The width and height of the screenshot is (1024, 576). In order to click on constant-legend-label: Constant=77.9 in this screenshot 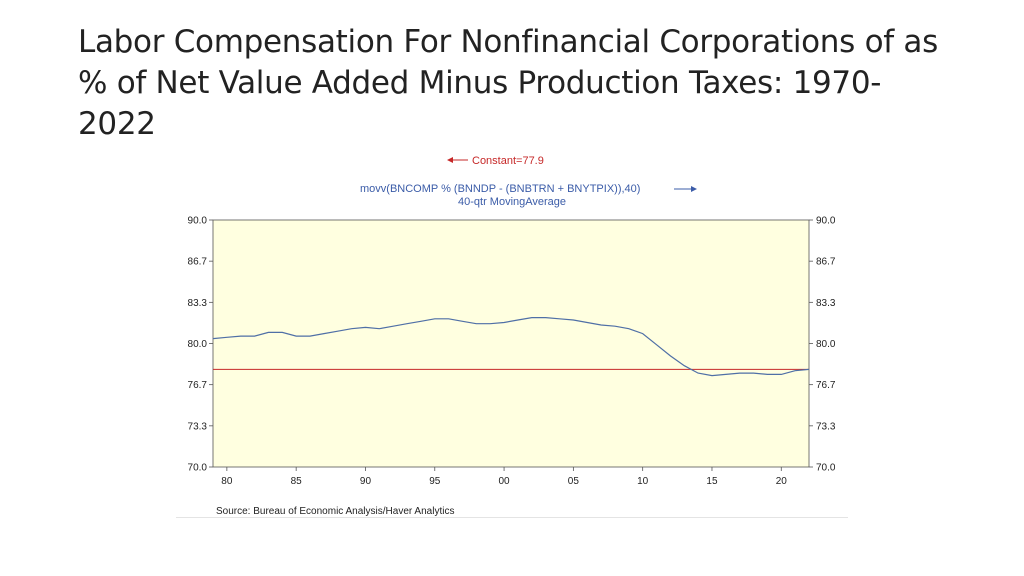, I will do `click(508, 161)`.